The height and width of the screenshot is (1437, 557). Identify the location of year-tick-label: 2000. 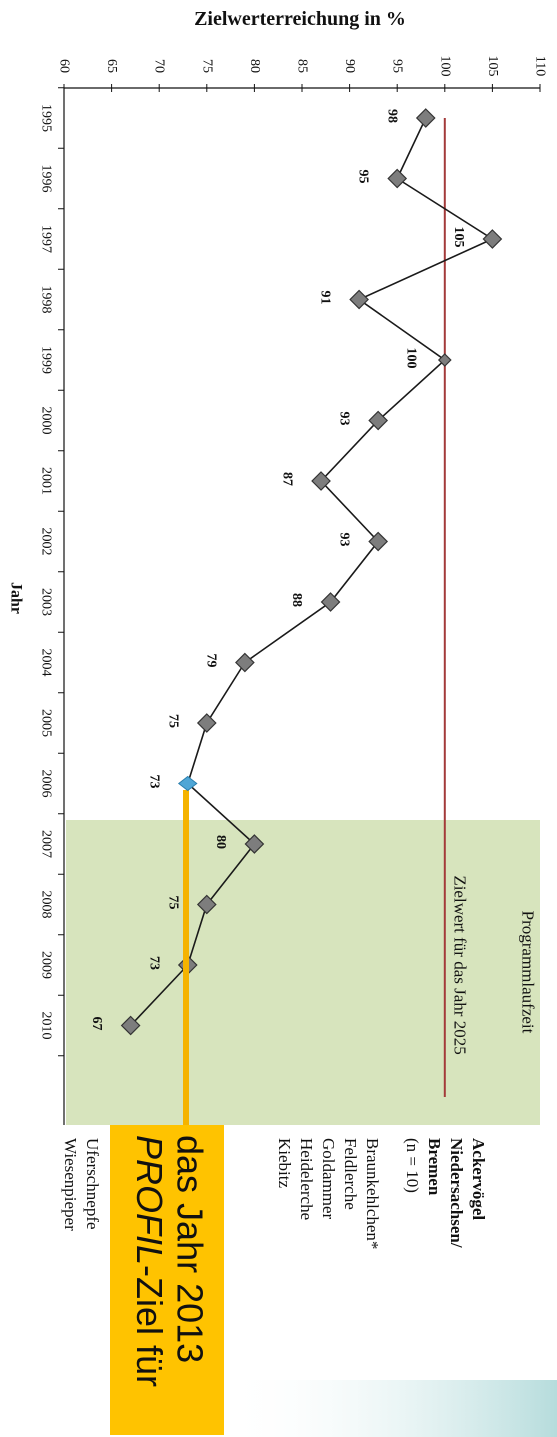
(46, 421).